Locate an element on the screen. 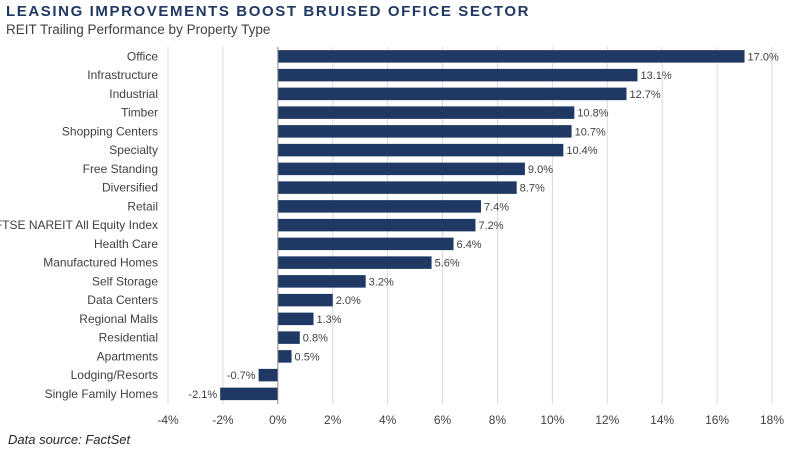 Image resolution: width=790 pixels, height=453 pixels. data-label: 7.2% is located at coordinates (490, 226).